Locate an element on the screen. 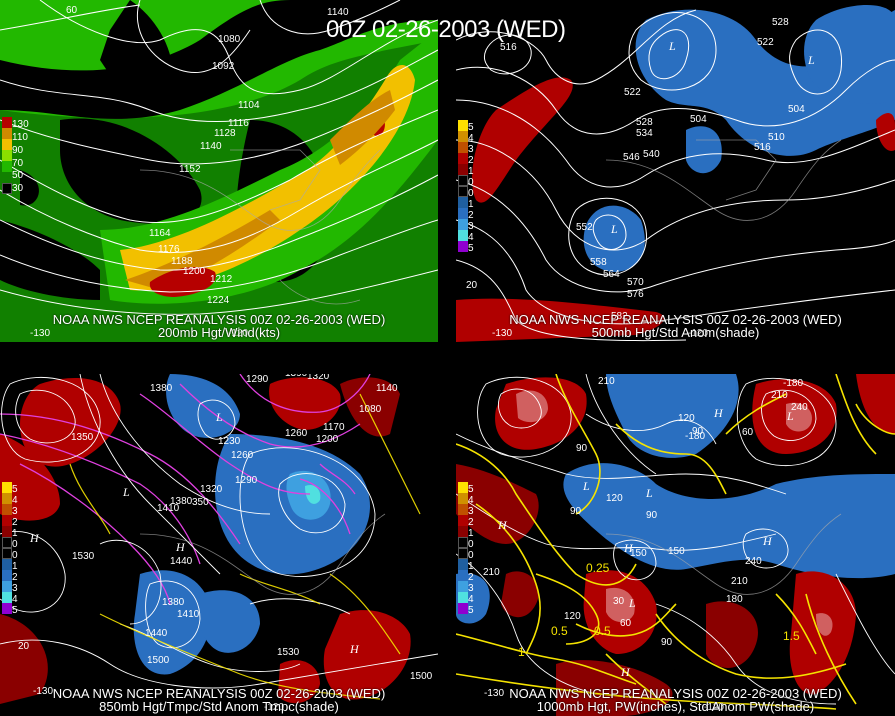 This screenshot has width=895, height=716. legend-tick-label: 0 is located at coordinates (471, 193).